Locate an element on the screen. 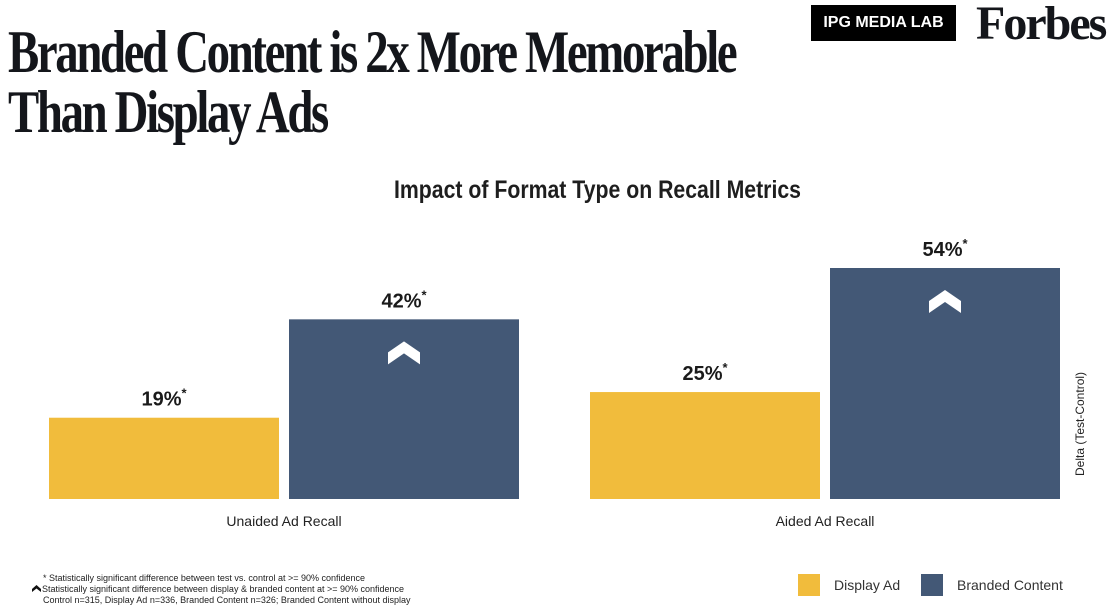 This screenshot has height=612, width=1119. ipg-media-lab-logo: IPG MEDIA LAB is located at coordinates (883, 23).